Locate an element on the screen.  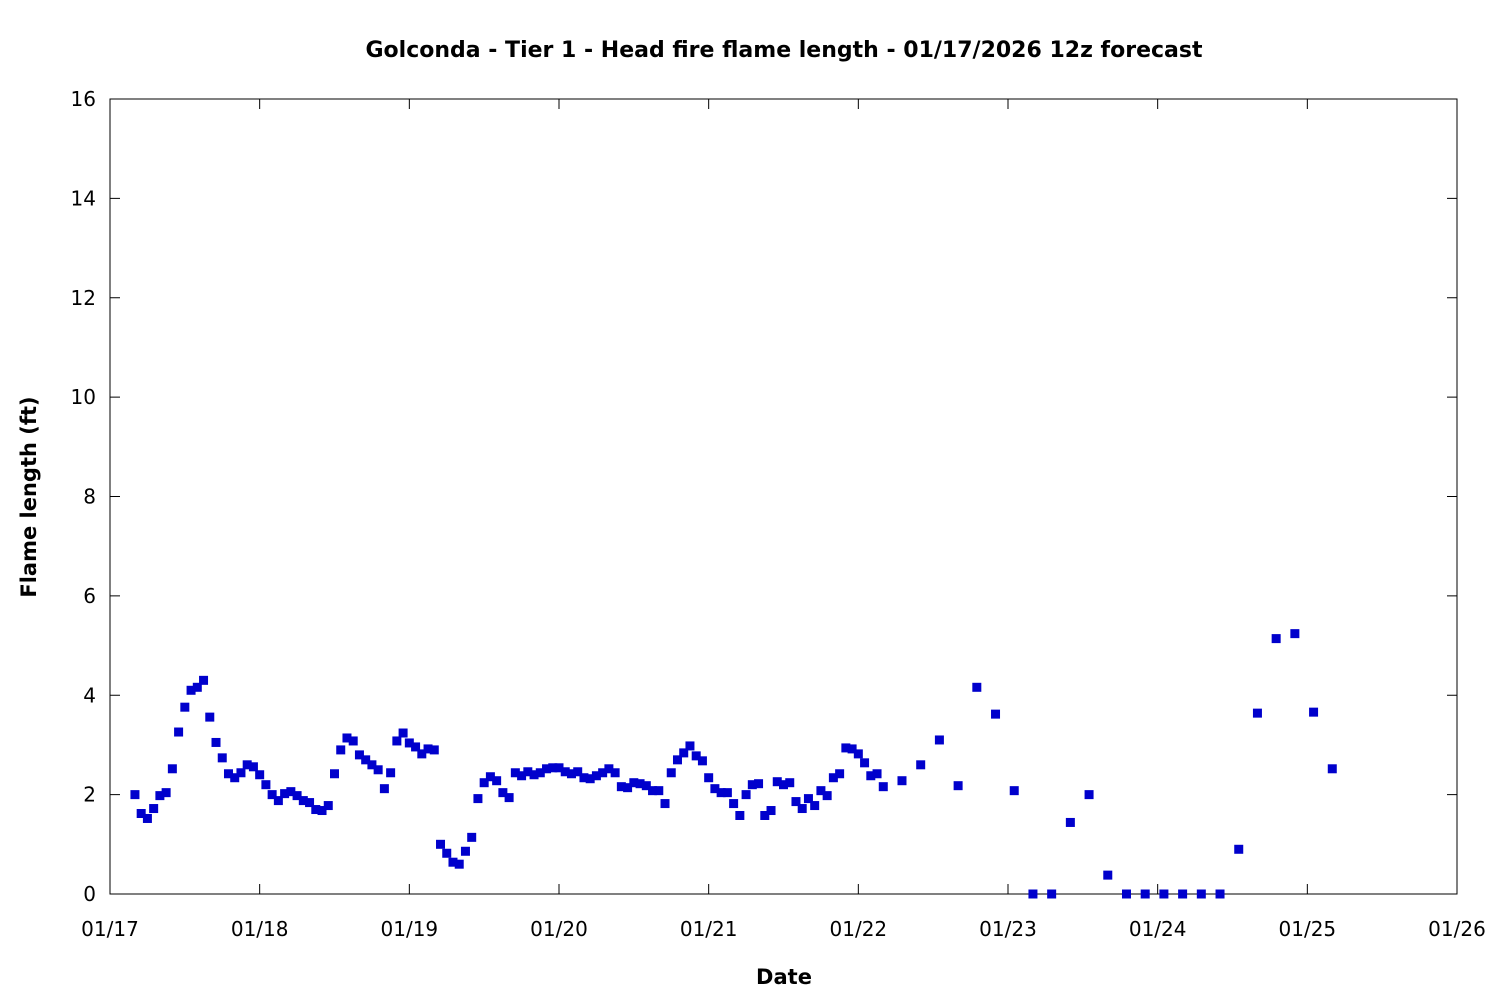
y-tick-label: 6 is located at coordinates (89, 596).